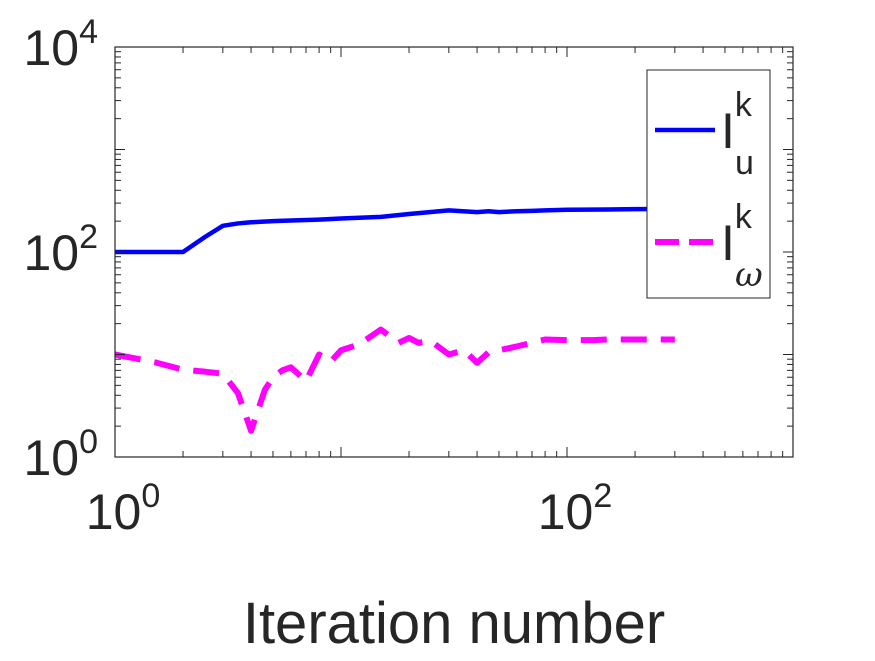  Describe the element at coordinates (60, 44) in the screenshot. I see `y-tick-label-3: 10⁴` at that location.